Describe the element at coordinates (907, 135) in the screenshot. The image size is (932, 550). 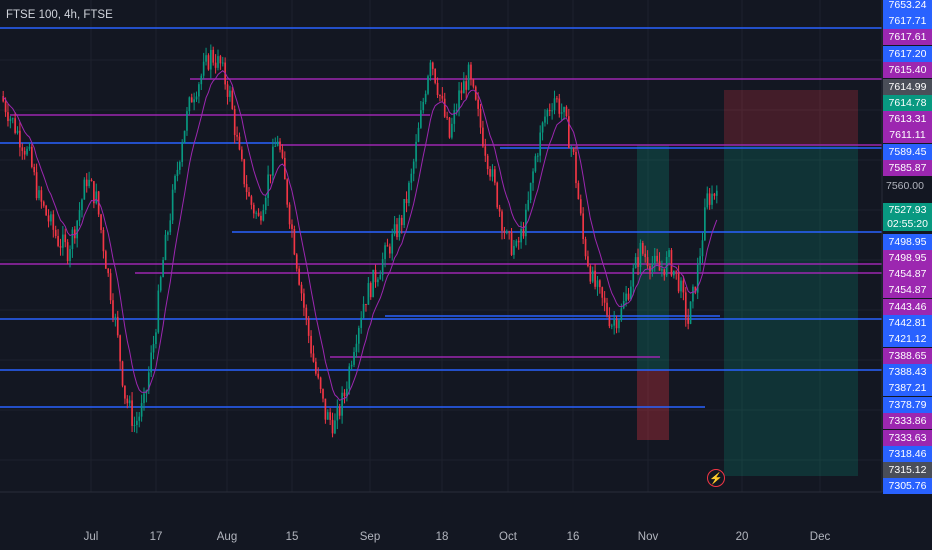
I see `price-axis-tag: 7611.11` at that location.